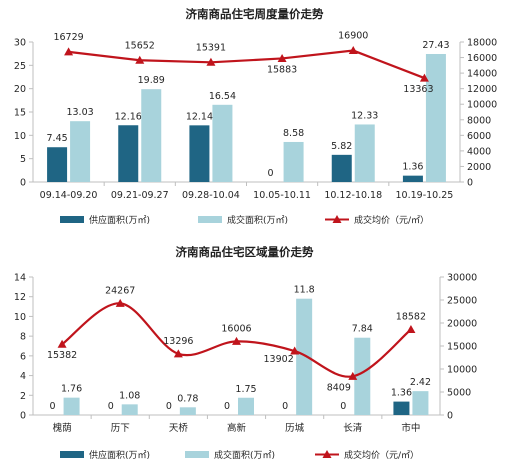  Describe the element at coordinates (353, 36) in the screenshot. I see `price-value-label: 16900` at that location.